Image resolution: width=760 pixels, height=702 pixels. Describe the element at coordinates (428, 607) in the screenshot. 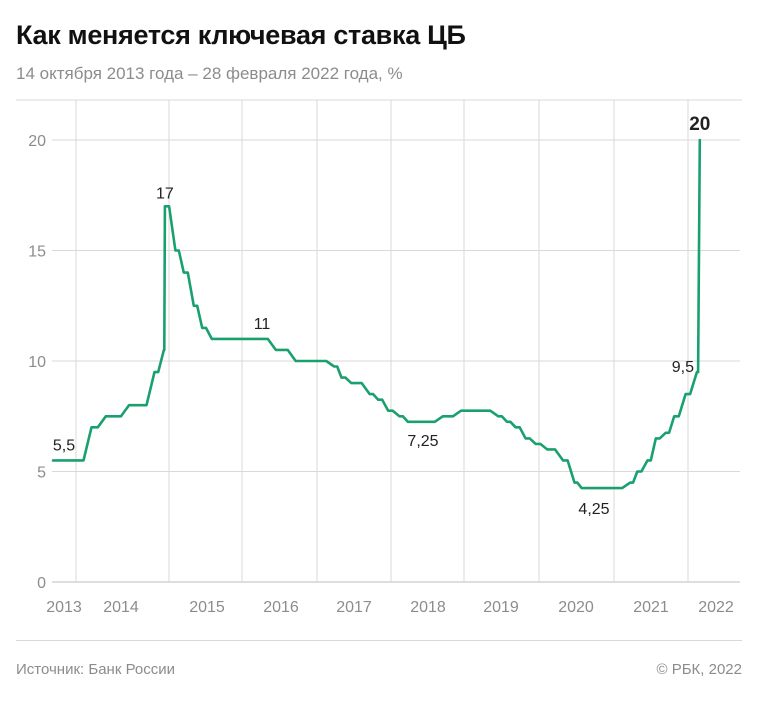

I see `x-tick-label-2018: 2018` at that location.